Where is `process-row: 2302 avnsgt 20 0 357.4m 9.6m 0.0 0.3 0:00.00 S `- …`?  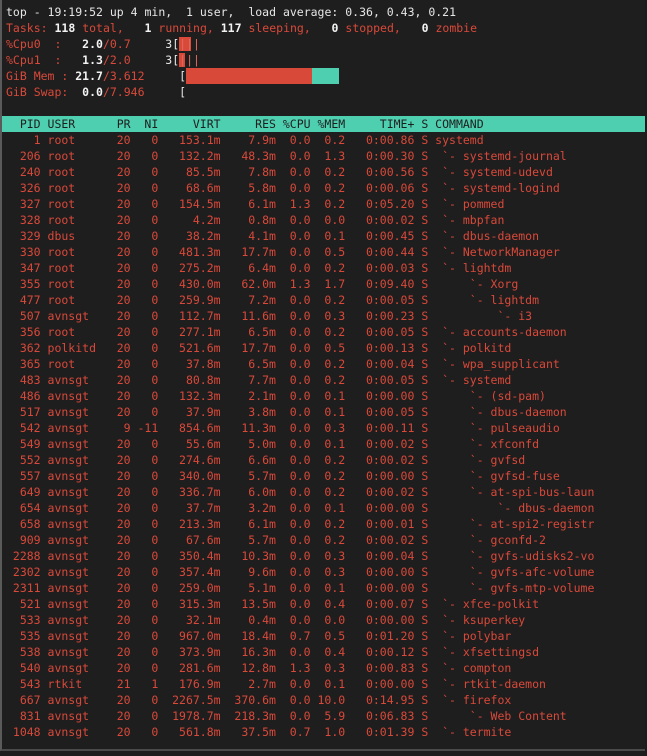
process-row: 2302 avnsgt 20 0 357.4m 9.6m 0.0 0.3 0:00.00 S `- … is located at coordinates (323, 572).